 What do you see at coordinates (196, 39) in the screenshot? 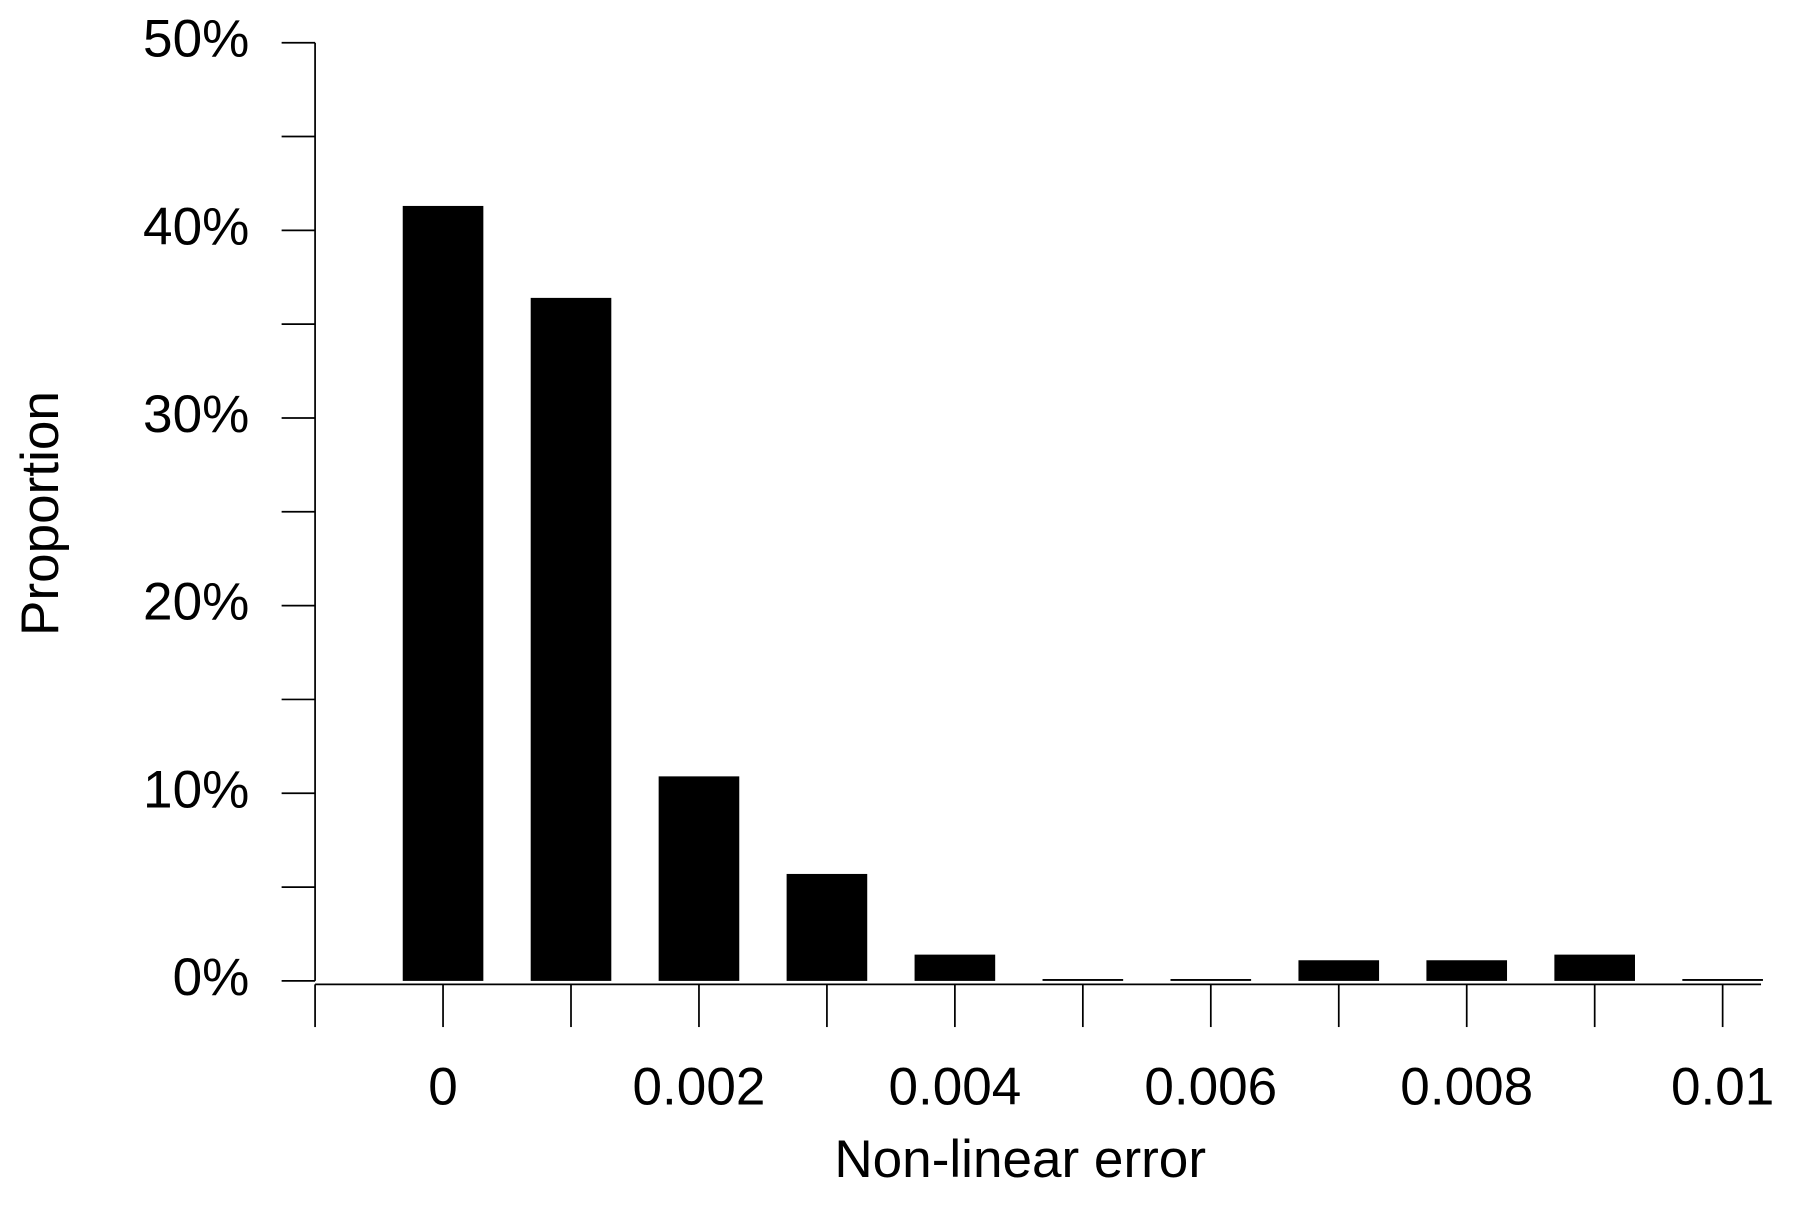
I see `y-tick-label: 50%` at bounding box center [196, 39].